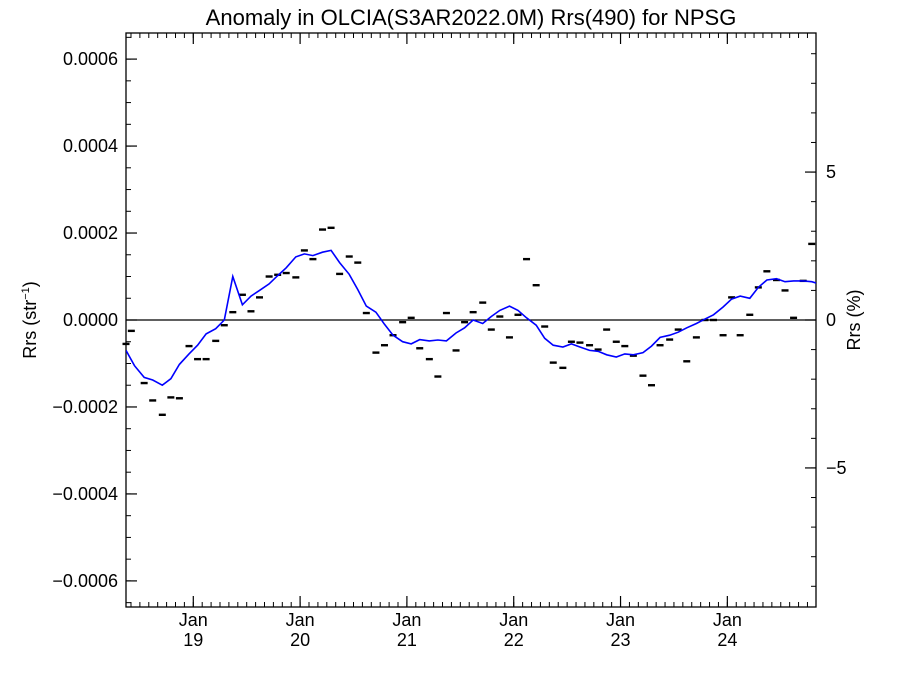 This screenshot has height=675, width=900. What do you see at coordinates (300, 640) in the screenshot?
I see `x-tick-label-year: 20` at bounding box center [300, 640].